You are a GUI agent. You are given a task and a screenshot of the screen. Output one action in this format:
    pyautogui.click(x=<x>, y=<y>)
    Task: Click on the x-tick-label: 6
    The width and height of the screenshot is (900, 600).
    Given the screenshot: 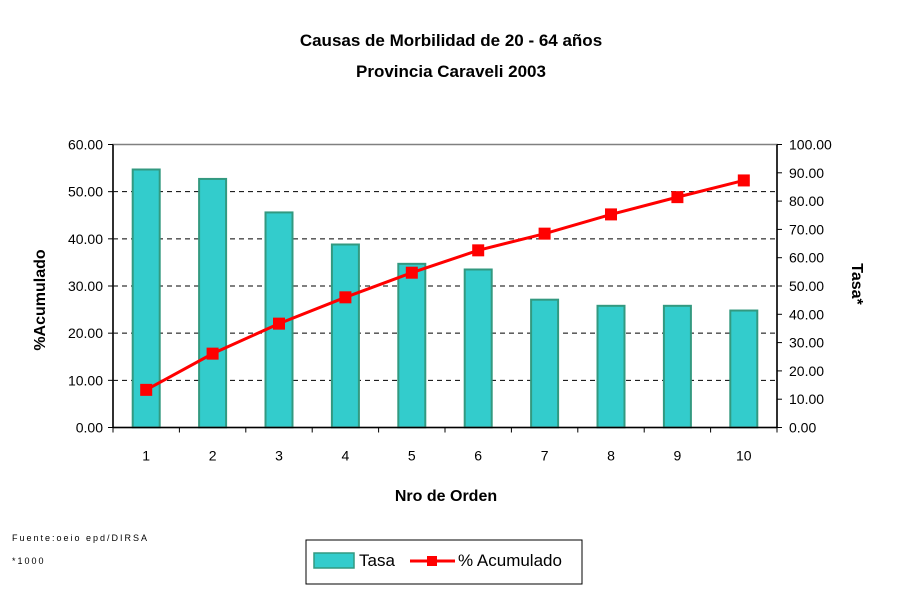 What is the action you would take?
    pyautogui.click(x=478, y=456)
    